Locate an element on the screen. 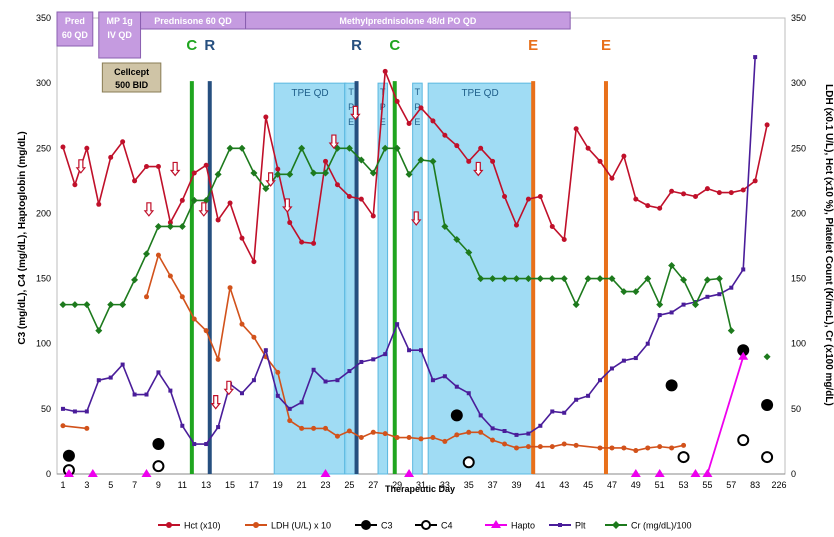 The image size is (834, 537). treatment-label: 60 QD is located at coordinates (75, 35).